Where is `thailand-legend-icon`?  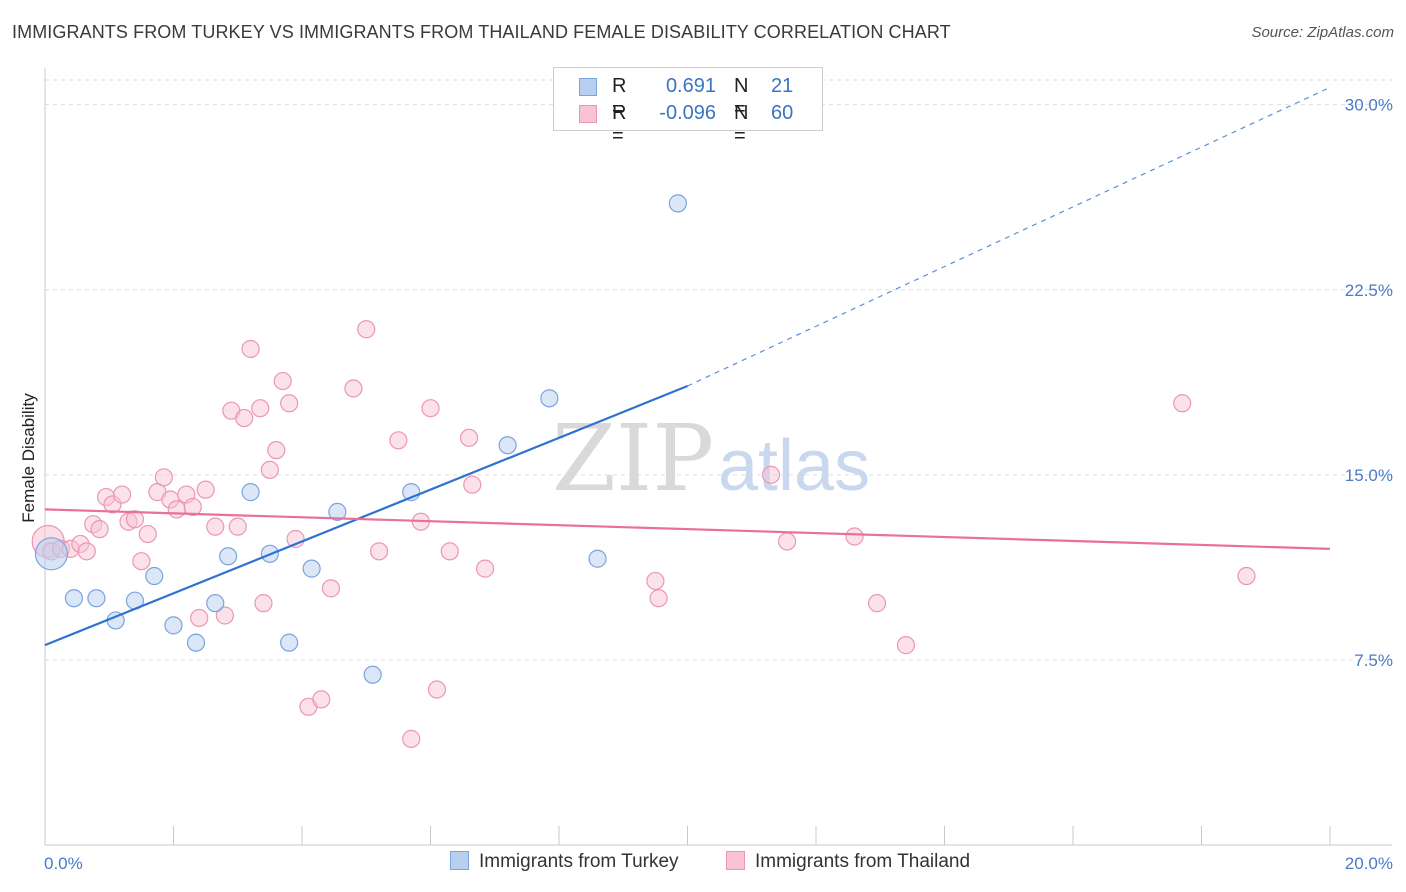 thailand-legend-icon is located at coordinates (735, 860).